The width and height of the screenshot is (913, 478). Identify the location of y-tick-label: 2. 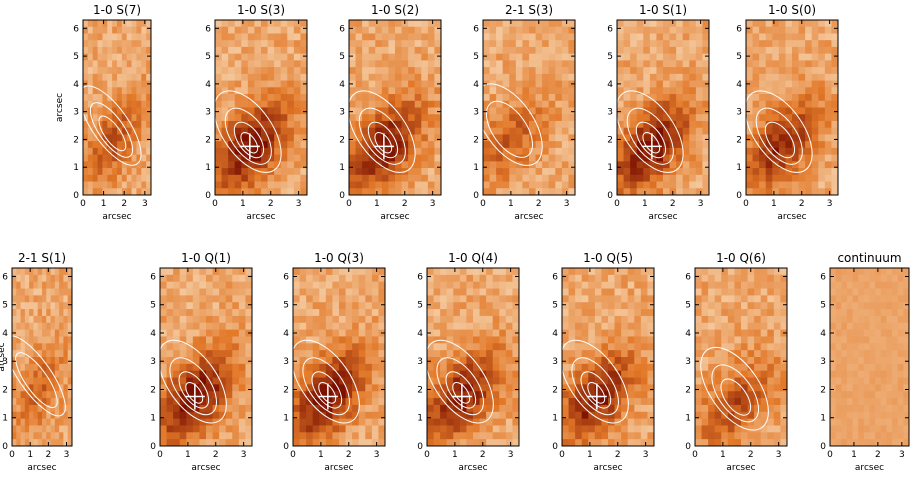
(420, 390).